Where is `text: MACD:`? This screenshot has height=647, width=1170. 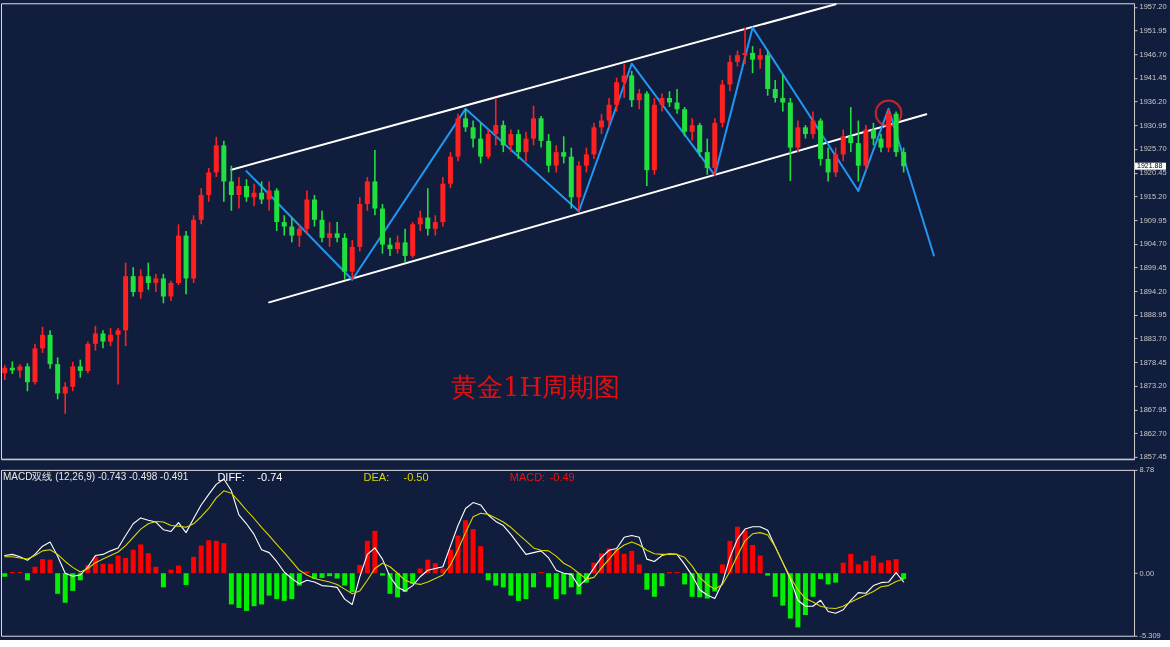 text: MACD: is located at coordinates (527, 476).